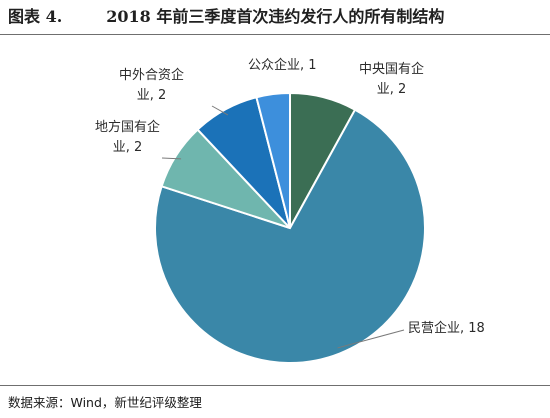 This screenshot has width=550, height=418. I want to click on leader-line-local-soe, so click(171, 158).